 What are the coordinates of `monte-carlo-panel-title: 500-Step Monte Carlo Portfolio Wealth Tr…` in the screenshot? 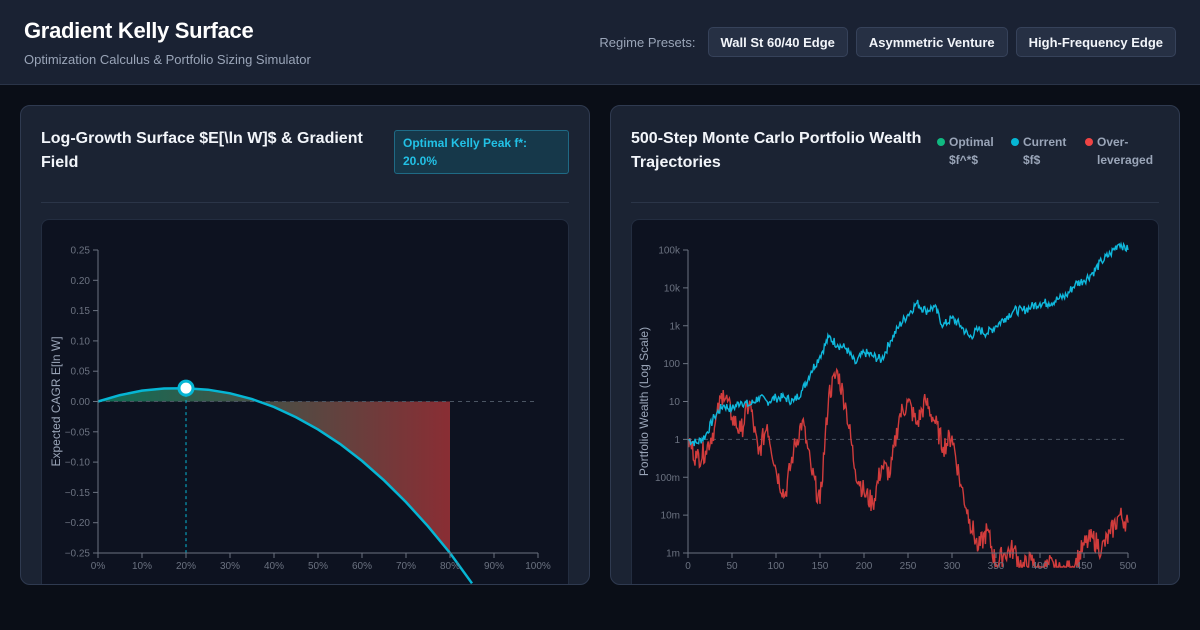 It's located at (776, 150).